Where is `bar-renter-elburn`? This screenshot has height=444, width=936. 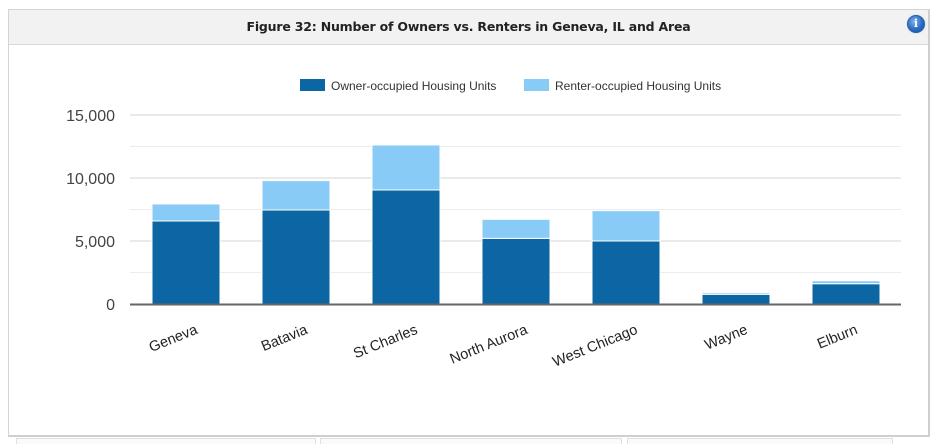
bar-renter-elburn is located at coordinates (846, 282).